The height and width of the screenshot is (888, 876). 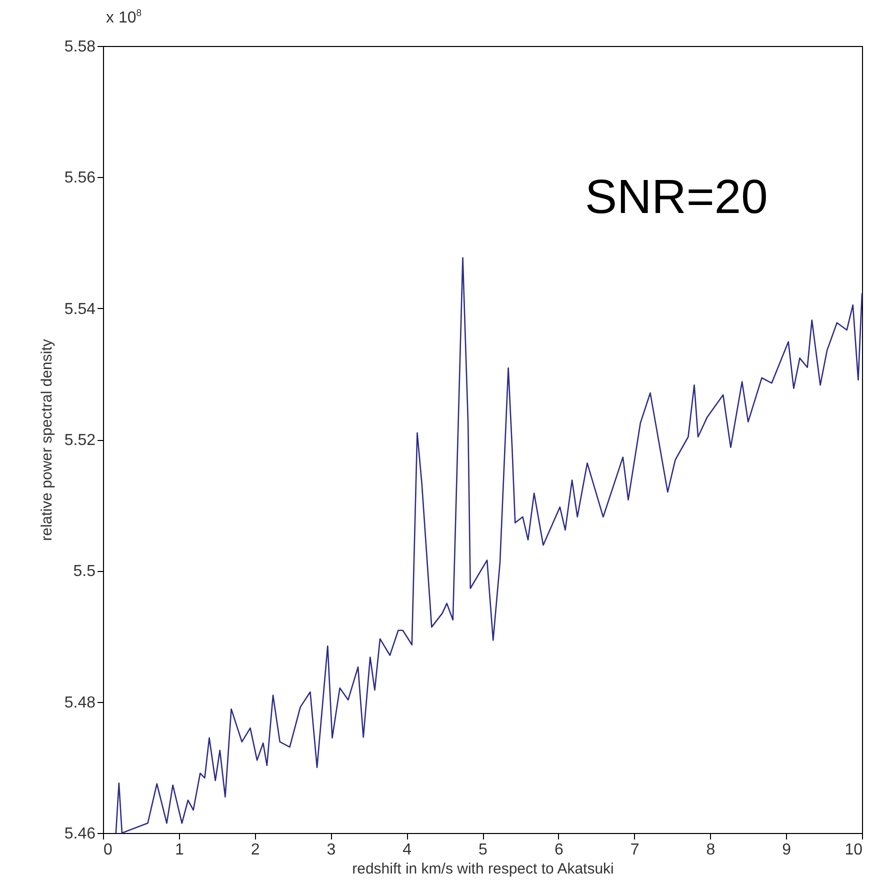 I want to click on y-tick-label: 5.48, so click(x=80, y=703).